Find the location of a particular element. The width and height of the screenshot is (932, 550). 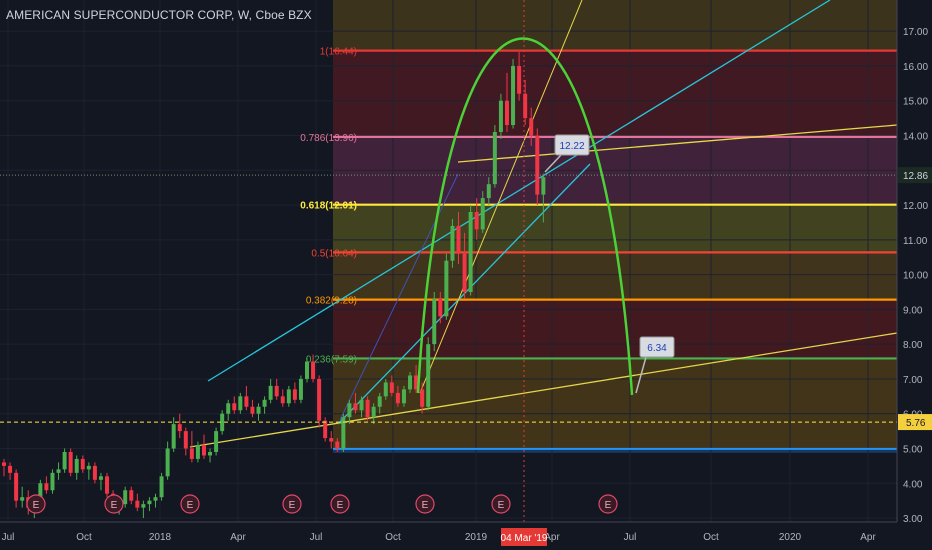

price-tick-label: 5.00 is located at coordinates (913, 450).